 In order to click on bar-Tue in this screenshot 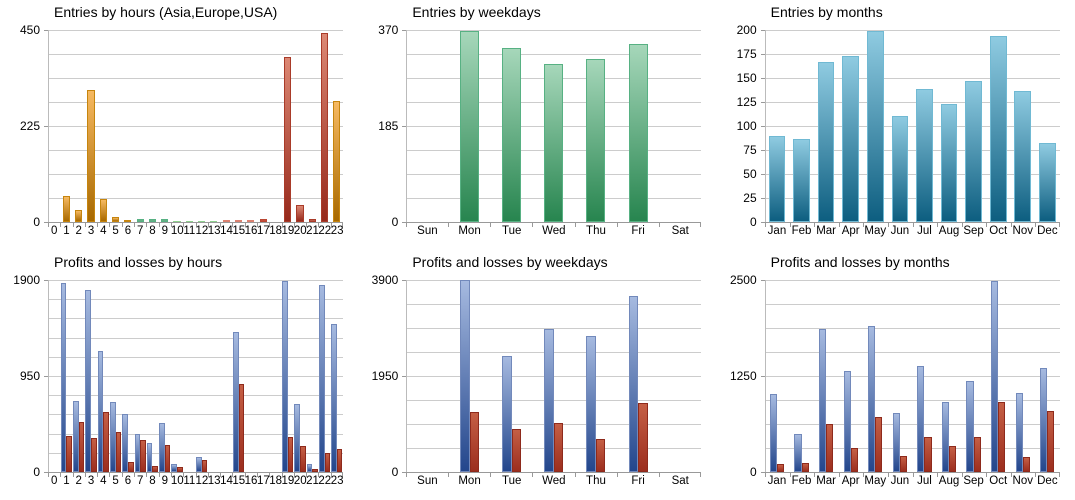, I will do `click(512, 135)`.